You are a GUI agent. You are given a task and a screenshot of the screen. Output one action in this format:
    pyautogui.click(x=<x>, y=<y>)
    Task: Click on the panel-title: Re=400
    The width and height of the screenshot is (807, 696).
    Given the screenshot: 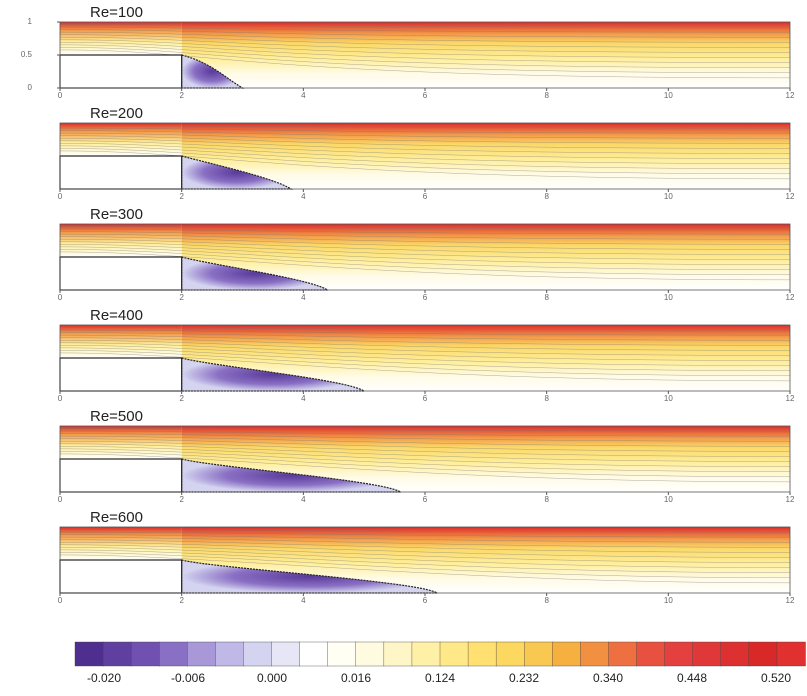 What is the action you would take?
    pyautogui.click(x=116, y=315)
    